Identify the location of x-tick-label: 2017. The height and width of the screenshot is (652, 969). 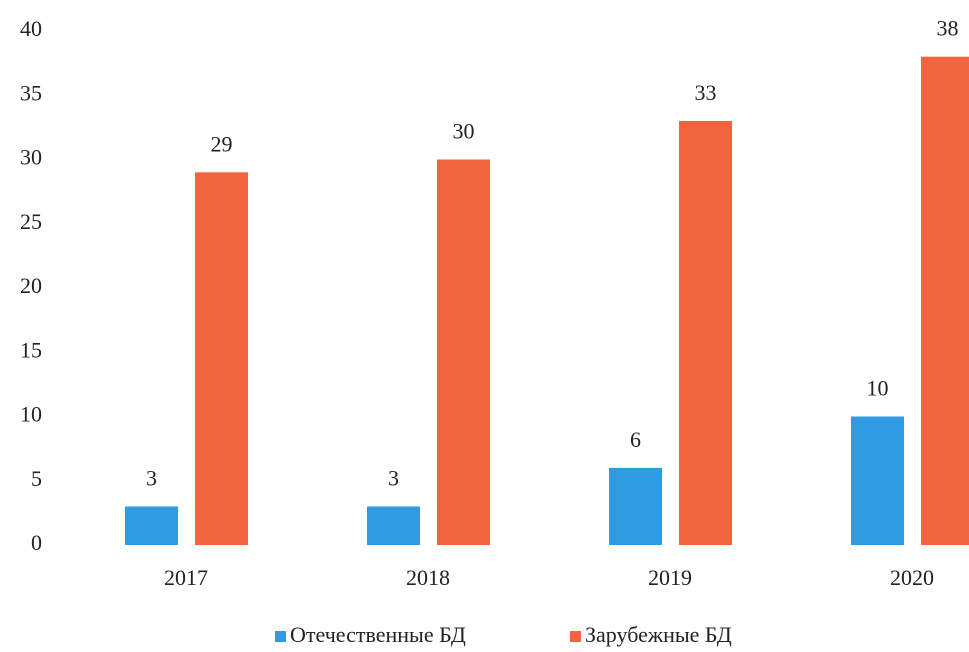
(186, 577).